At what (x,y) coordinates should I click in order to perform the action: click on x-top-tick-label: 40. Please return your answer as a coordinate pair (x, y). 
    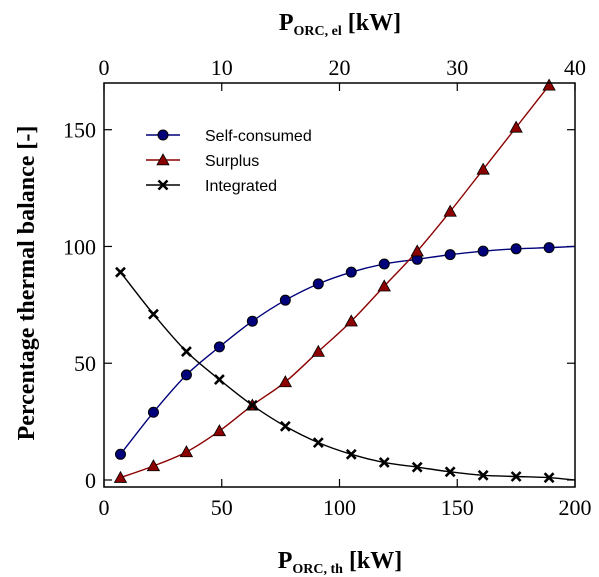
    Looking at the image, I should click on (575, 67).